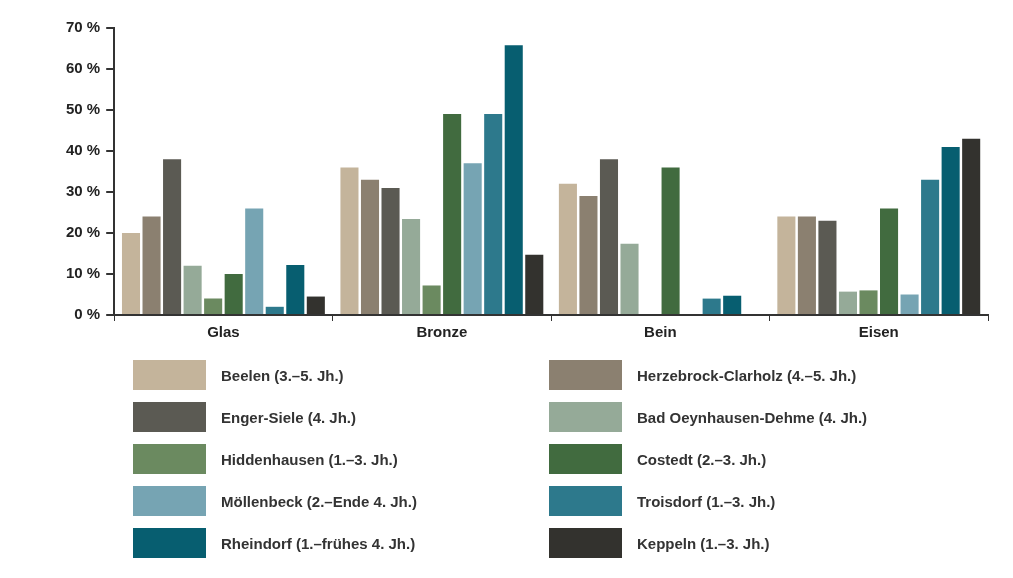 Image resolution: width=1013 pixels, height=578 pixels. I want to click on y-tick-label: 60 %, so click(83, 68).